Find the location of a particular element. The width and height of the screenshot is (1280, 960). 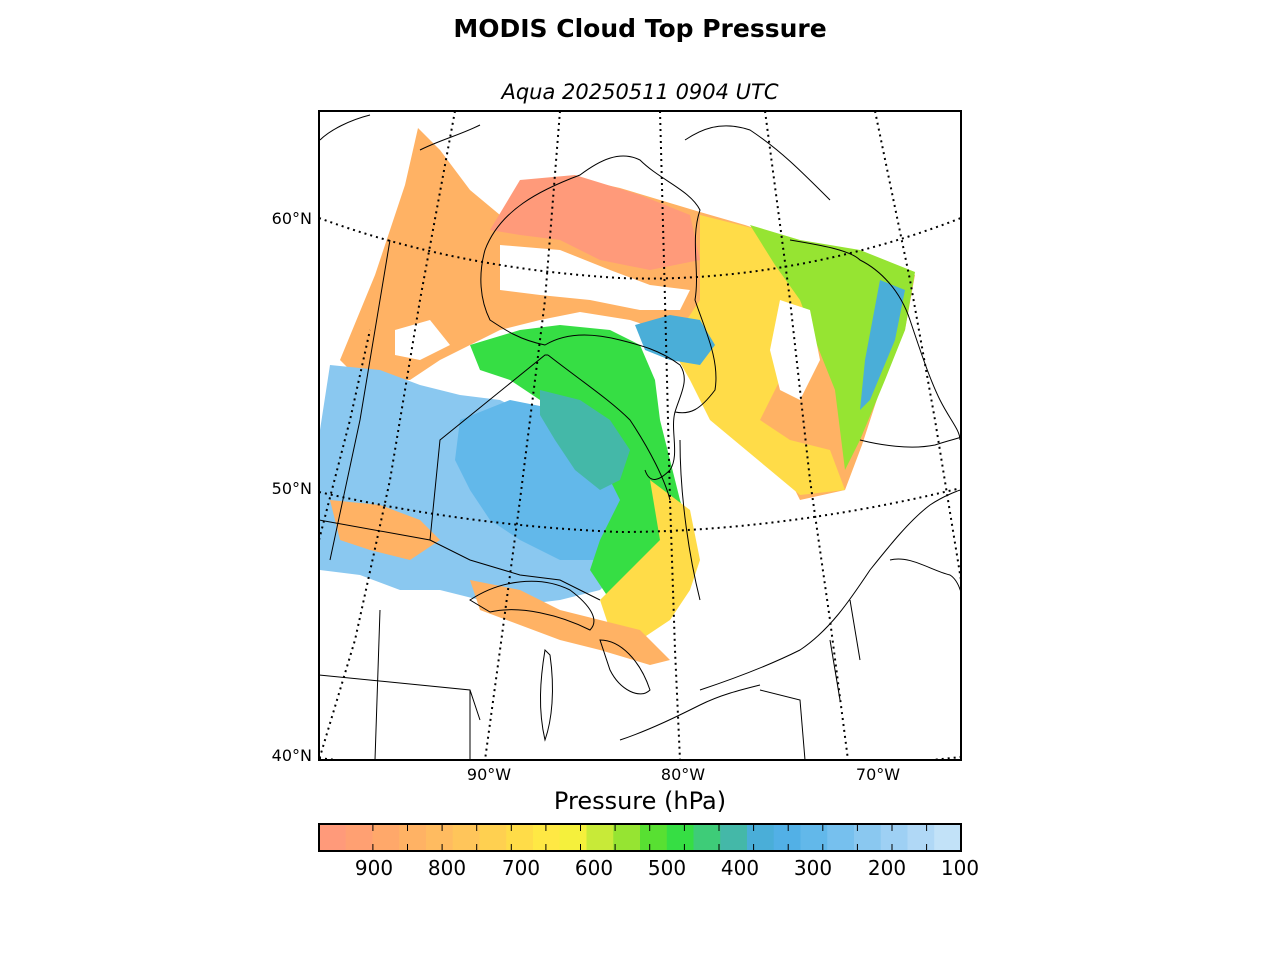

labrador-coast is located at coordinates (875, 340).